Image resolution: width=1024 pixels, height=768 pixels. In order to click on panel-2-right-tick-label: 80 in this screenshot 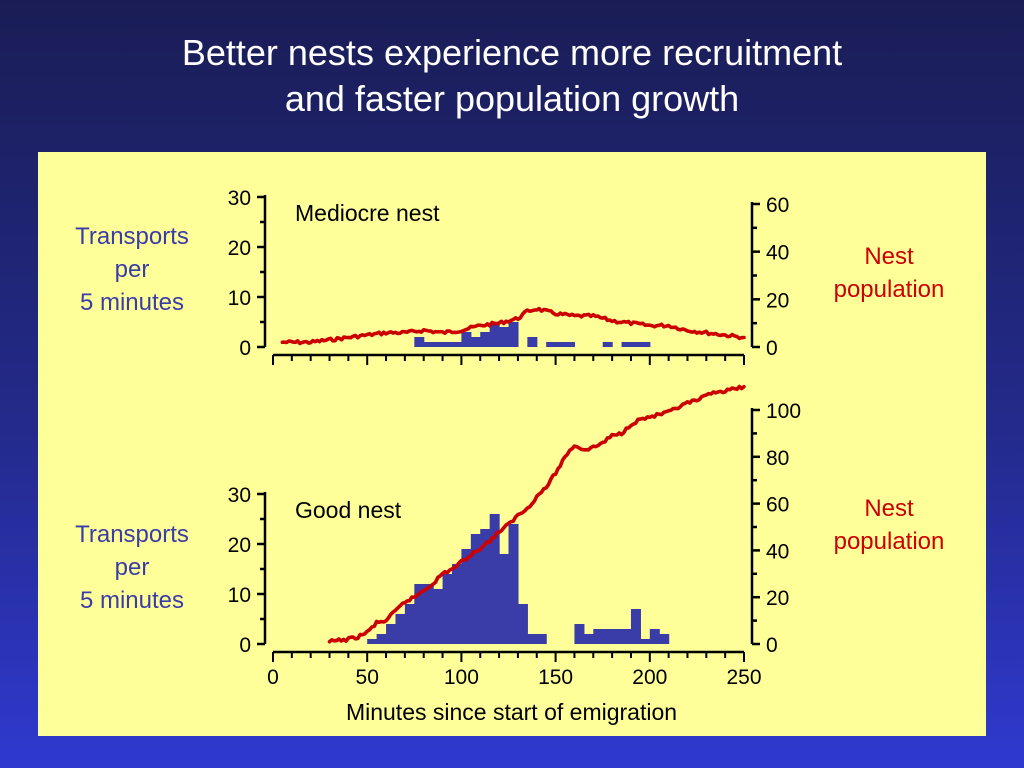, I will do `click(777, 458)`.